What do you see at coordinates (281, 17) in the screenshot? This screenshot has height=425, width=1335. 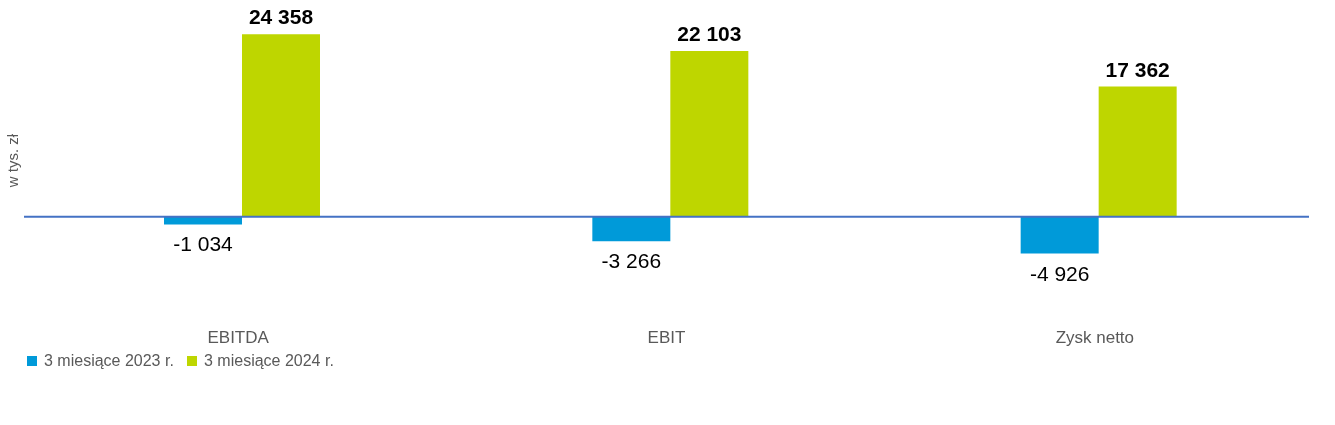 I see `data-label: 24 358` at bounding box center [281, 17].